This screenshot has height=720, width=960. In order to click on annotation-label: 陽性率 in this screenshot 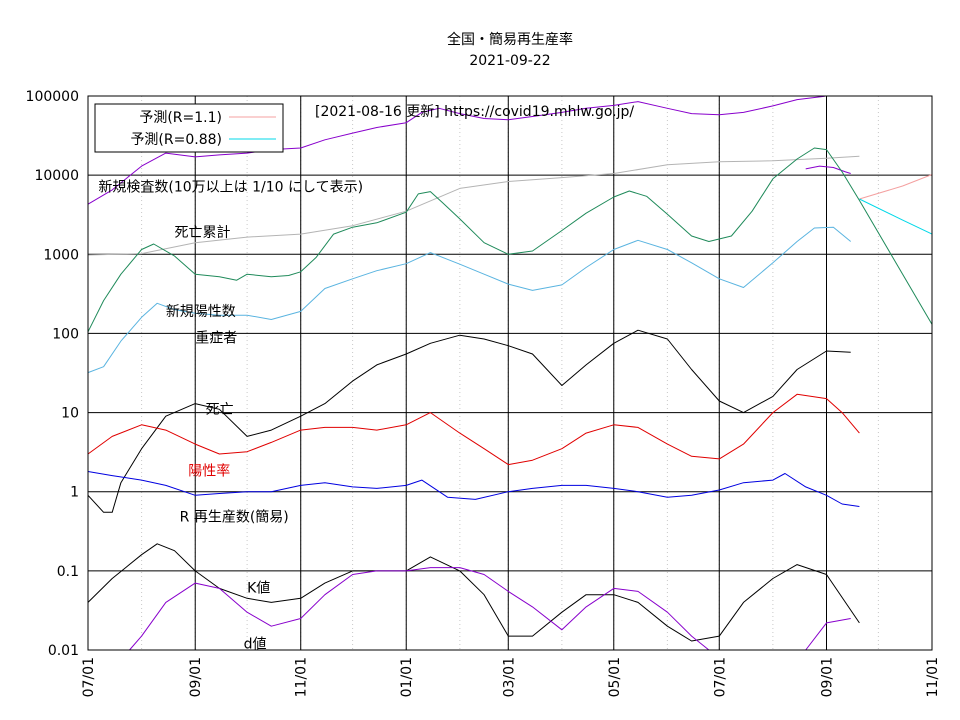, I will do `click(209, 471)`.